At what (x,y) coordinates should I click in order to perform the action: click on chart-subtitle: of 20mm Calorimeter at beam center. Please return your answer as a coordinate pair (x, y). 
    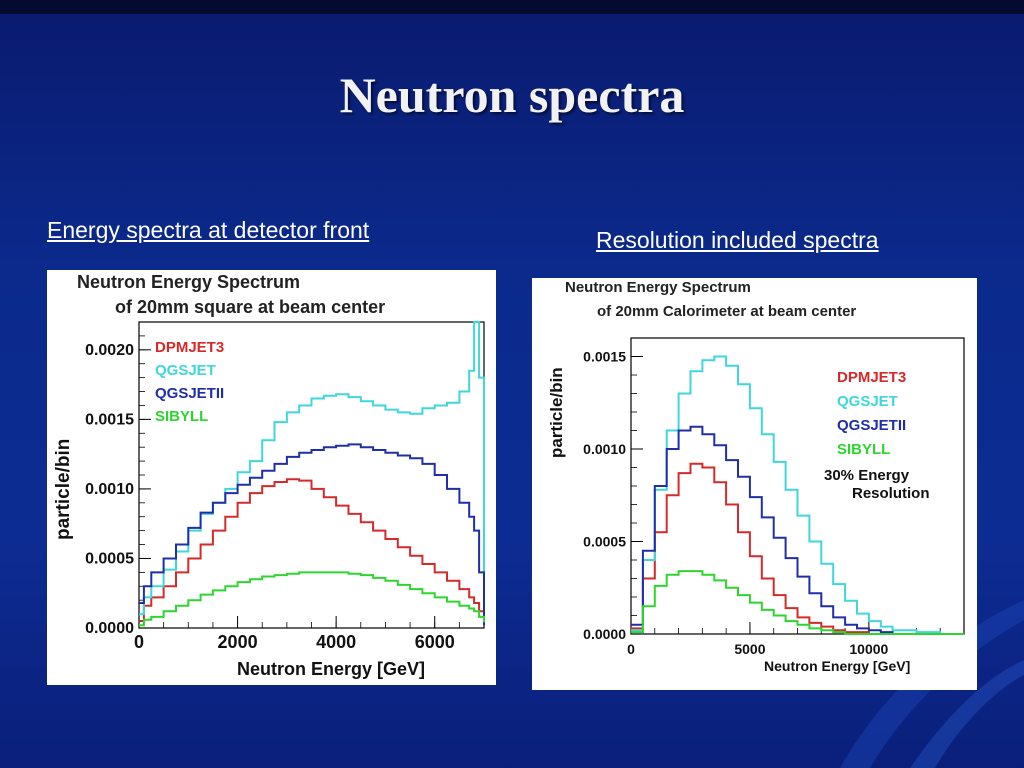
    Looking at the image, I should click on (726, 311).